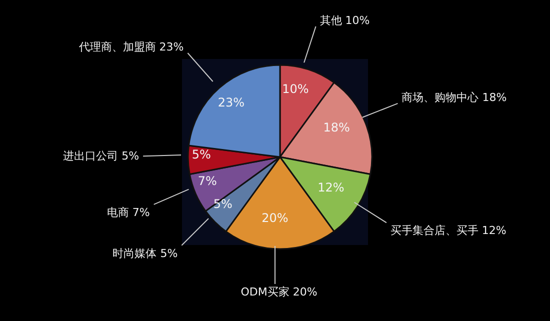 Image resolution: width=550 pixels, height=321 pixels. Describe the element at coordinates (345, 20) in the screenshot. I see `slice-label: 其他 10%` at that location.